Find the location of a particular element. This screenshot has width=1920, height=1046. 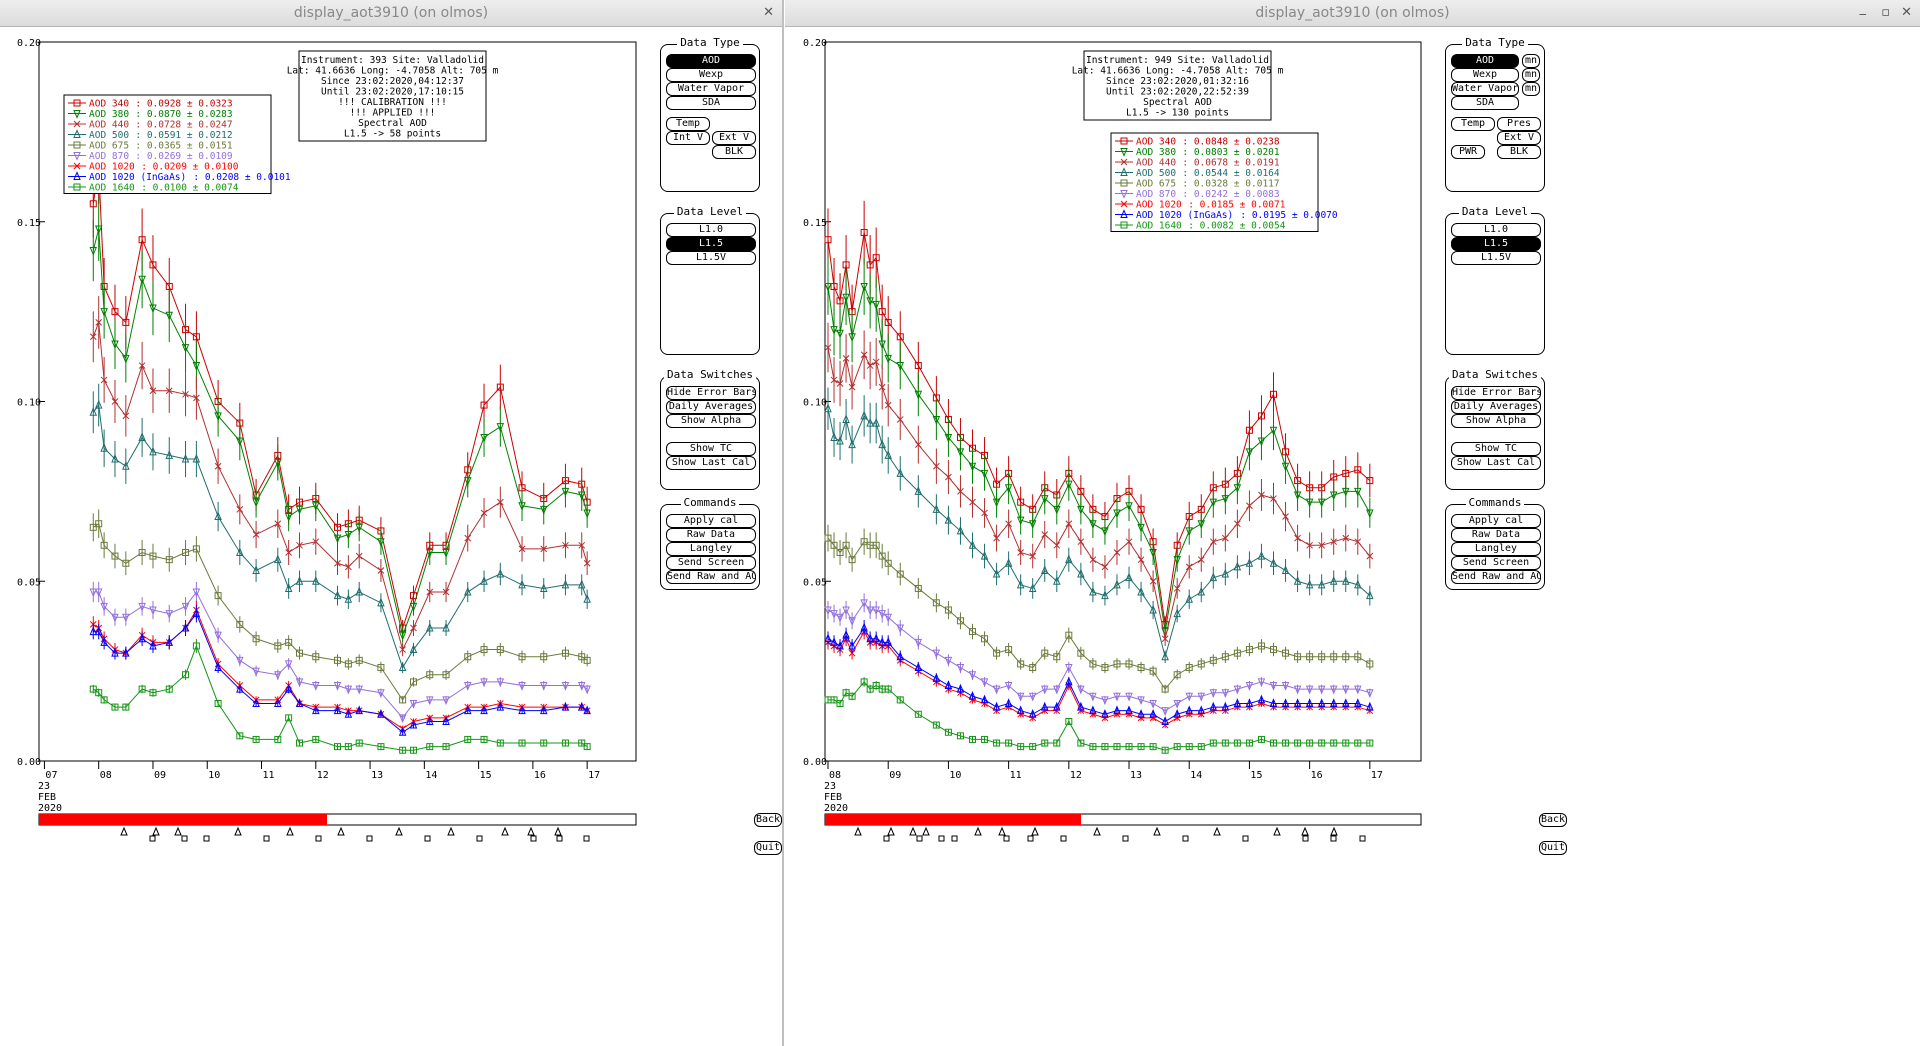

y-tick-label: 0.15 is located at coordinates (815, 223).